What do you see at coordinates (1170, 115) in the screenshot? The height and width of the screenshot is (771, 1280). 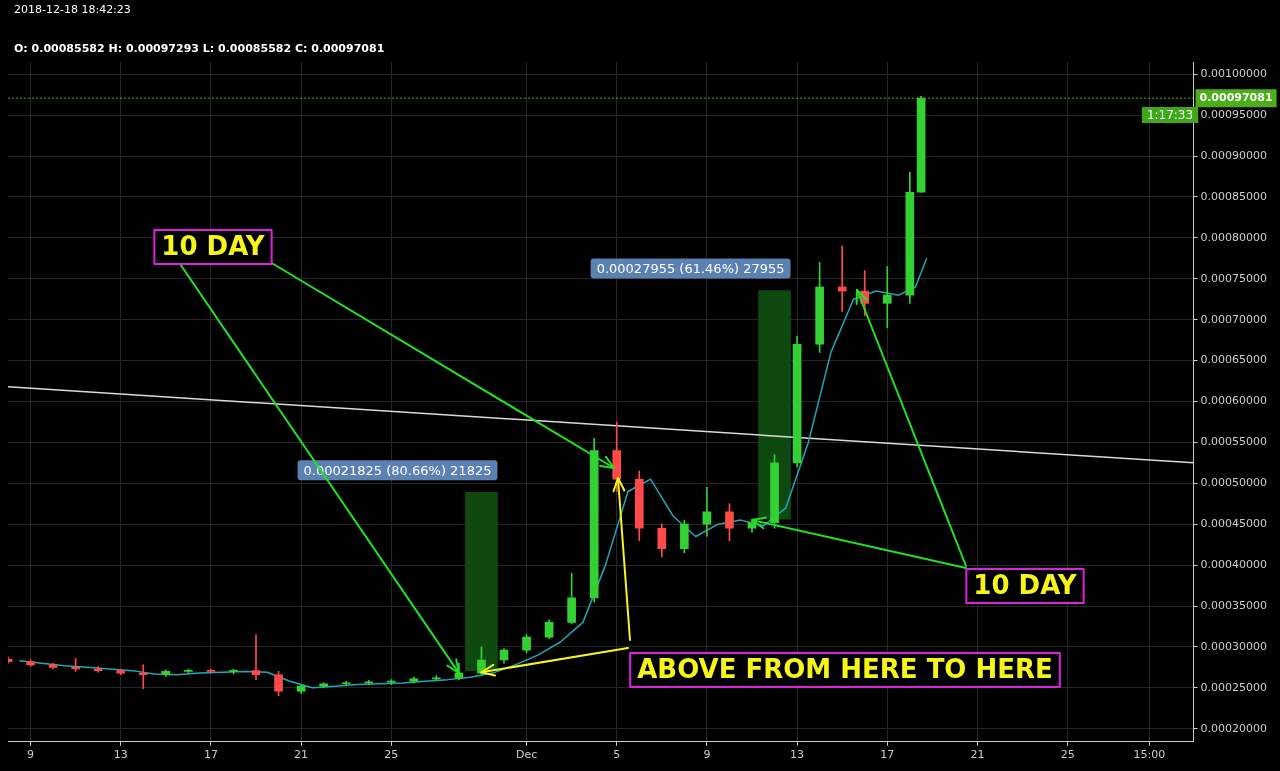 I see `annotation: 1:17:33` at bounding box center [1170, 115].